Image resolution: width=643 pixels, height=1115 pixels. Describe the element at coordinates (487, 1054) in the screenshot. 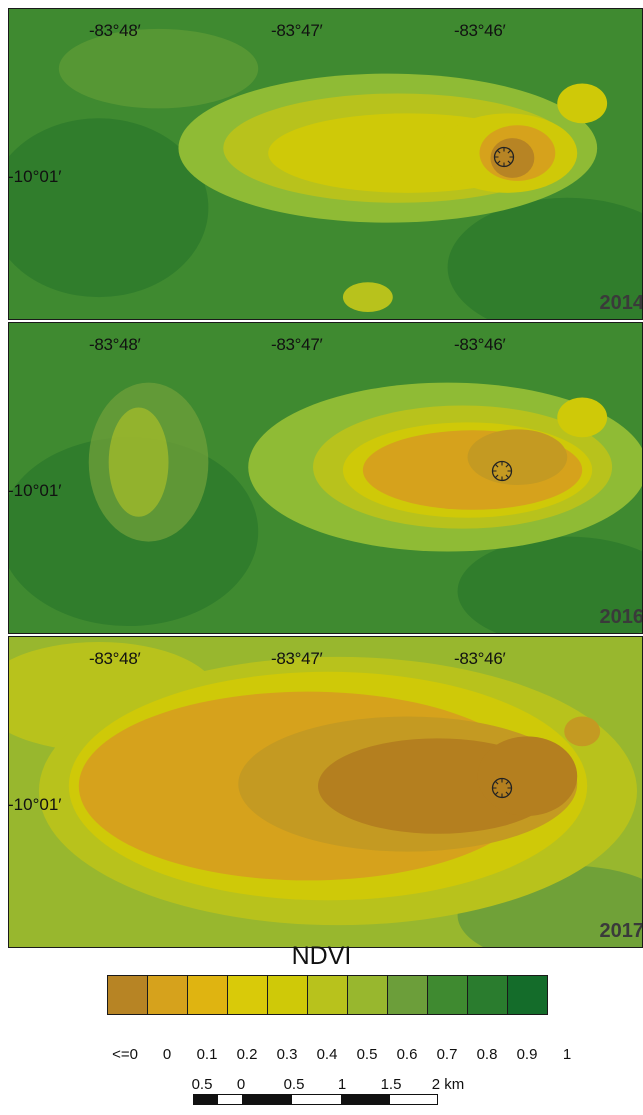

I see `legend-tick-label: 0.8` at that location.